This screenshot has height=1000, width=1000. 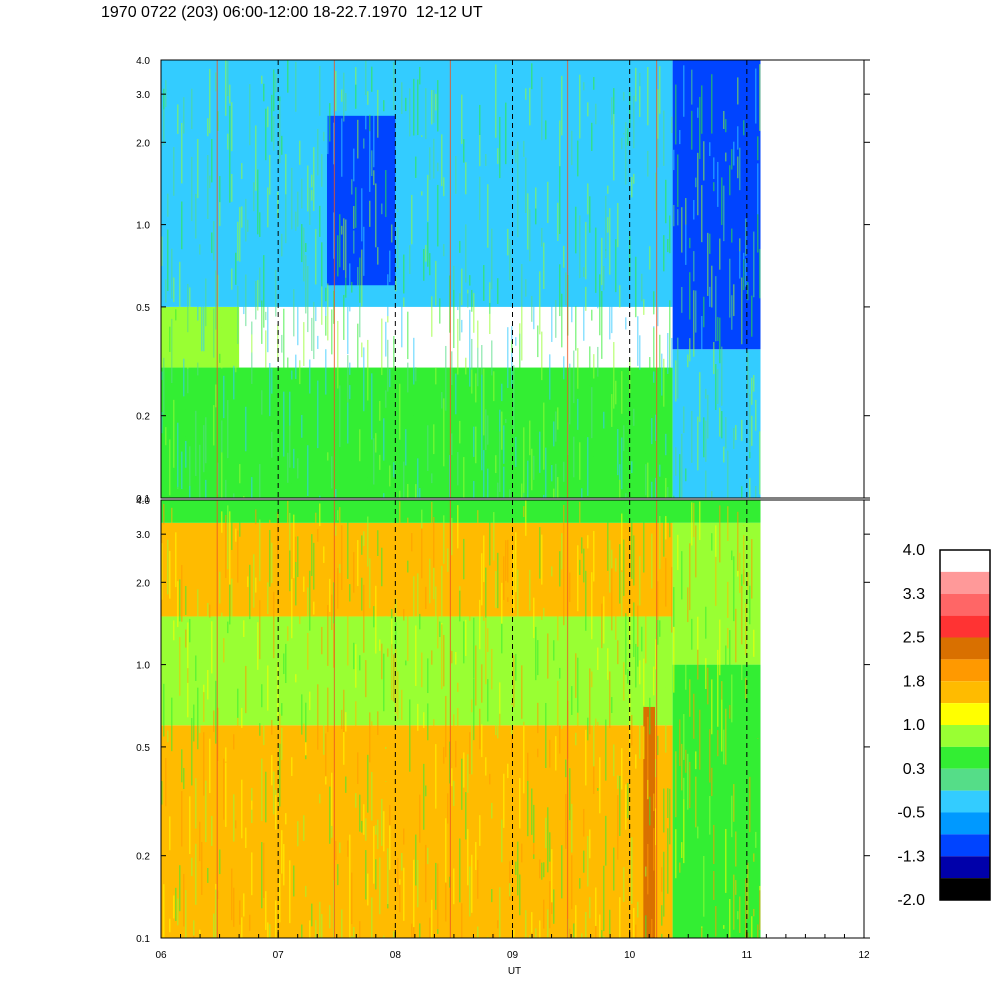 What do you see at coordinates (279, 955) in the screenshot?
I see `x-tick-label: 07` at bounding box center [279, 955].